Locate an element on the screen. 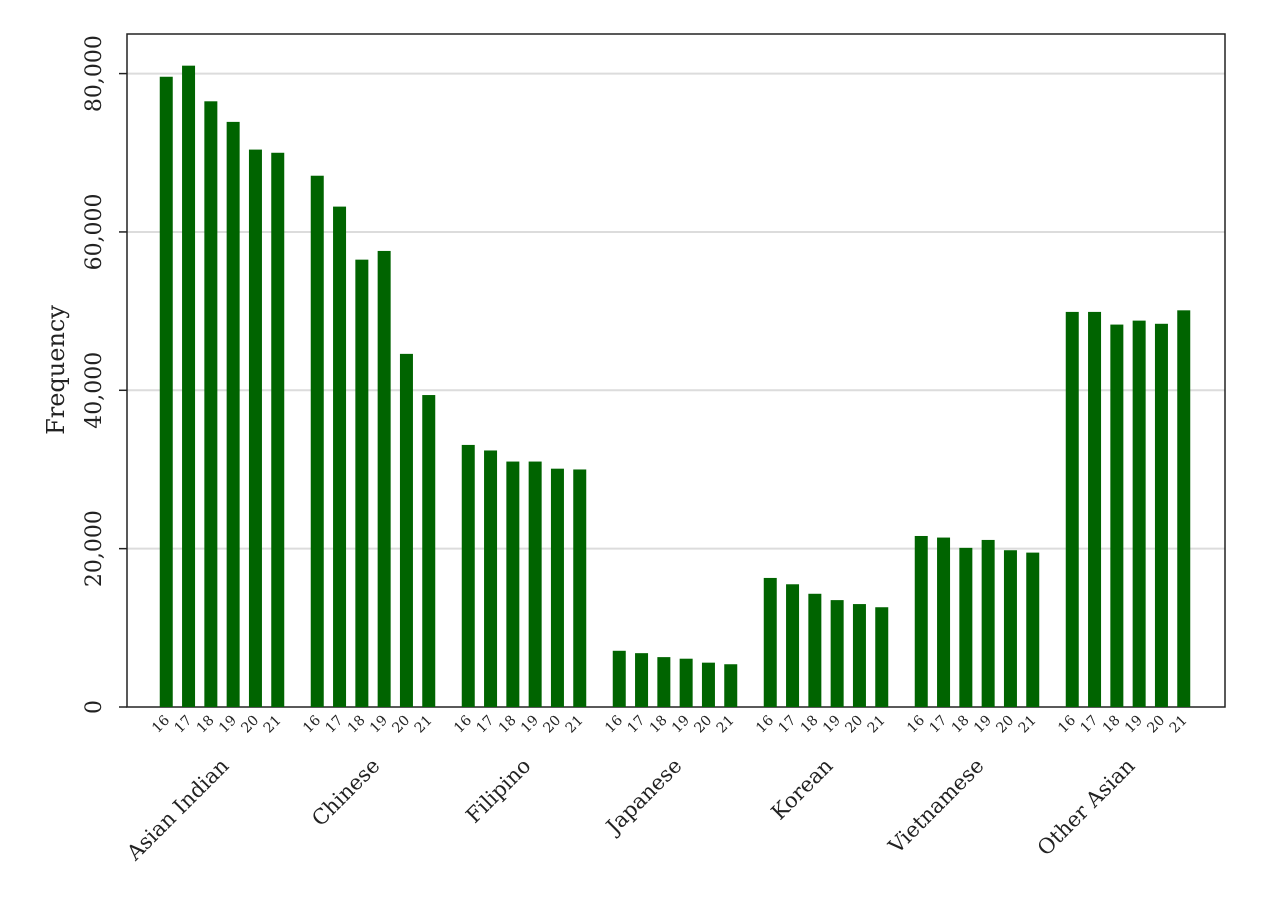 The image size is (1262, 918). y-tick-label: 40,000 is located at coordinates (94, 390).